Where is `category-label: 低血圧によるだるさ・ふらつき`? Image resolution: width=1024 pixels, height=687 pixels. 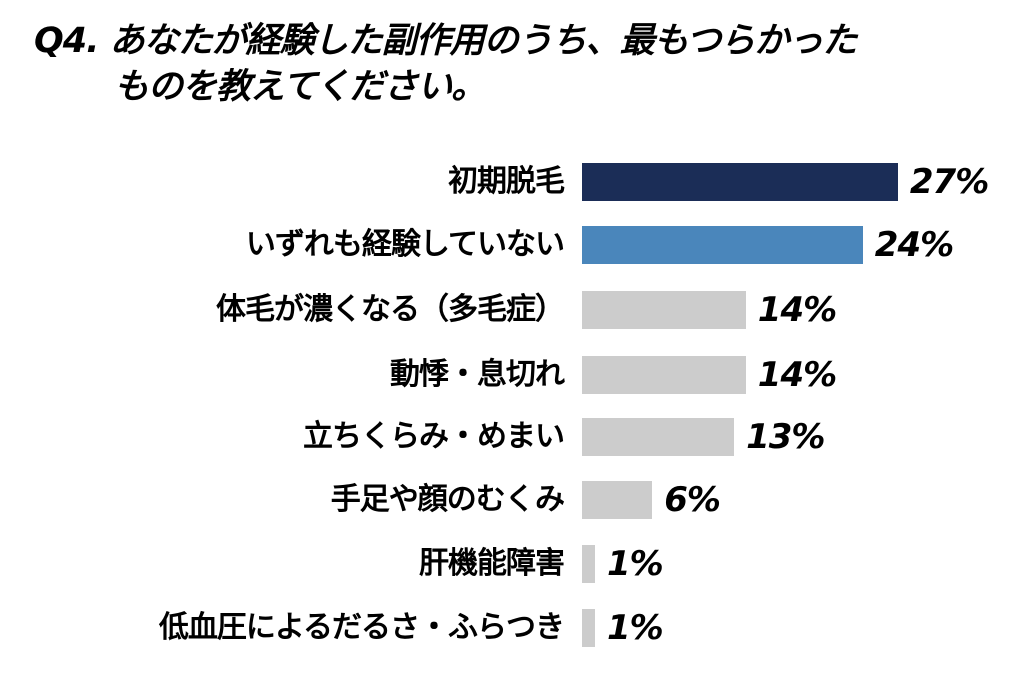 category-label: 低血圧によるだるさ・ふらつき is located at coordinates (361, 627).